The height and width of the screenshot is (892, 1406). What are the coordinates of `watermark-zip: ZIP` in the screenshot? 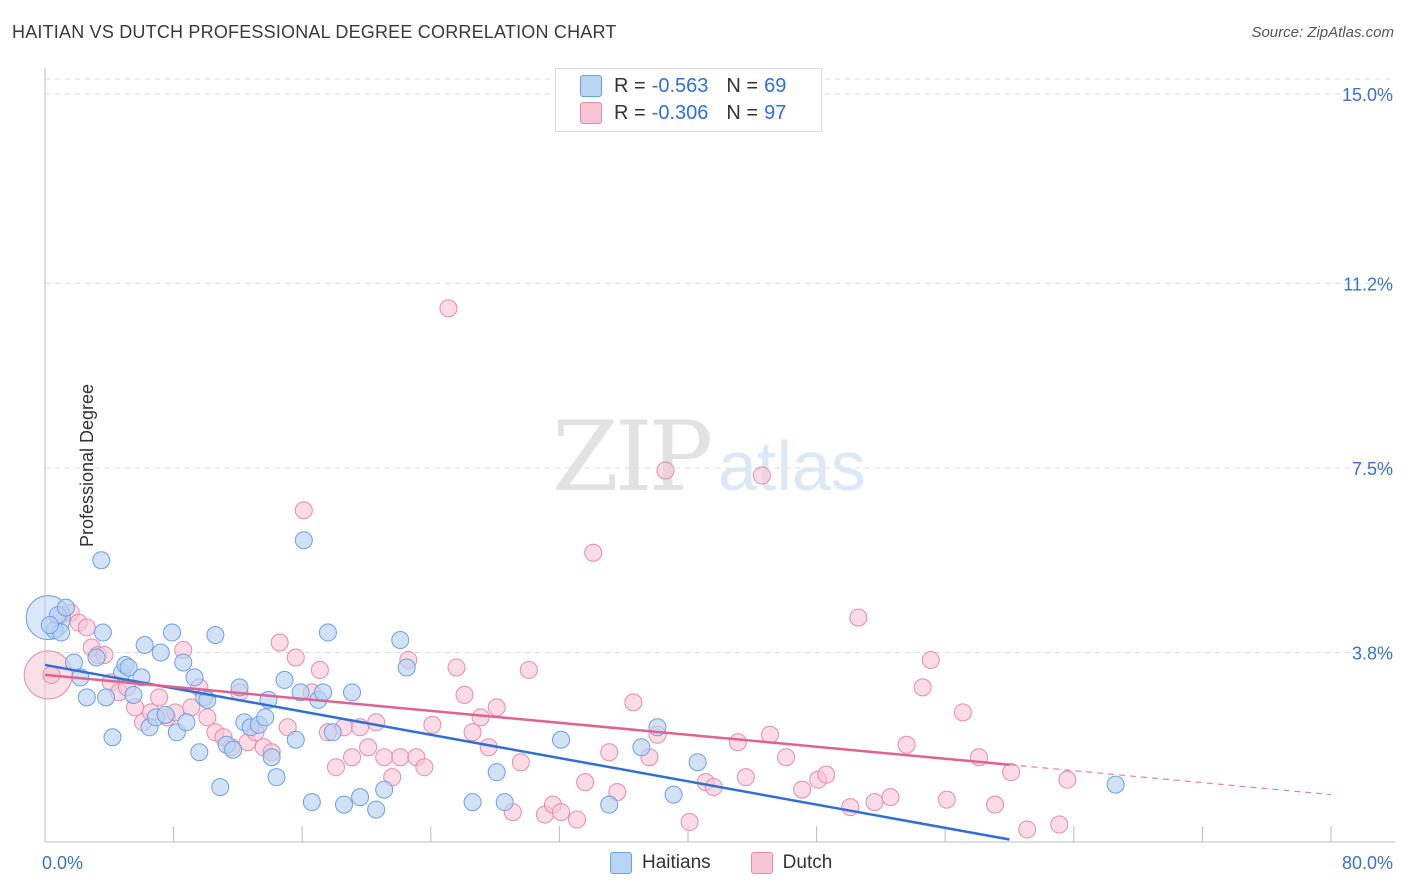 It's located at (631, 457).